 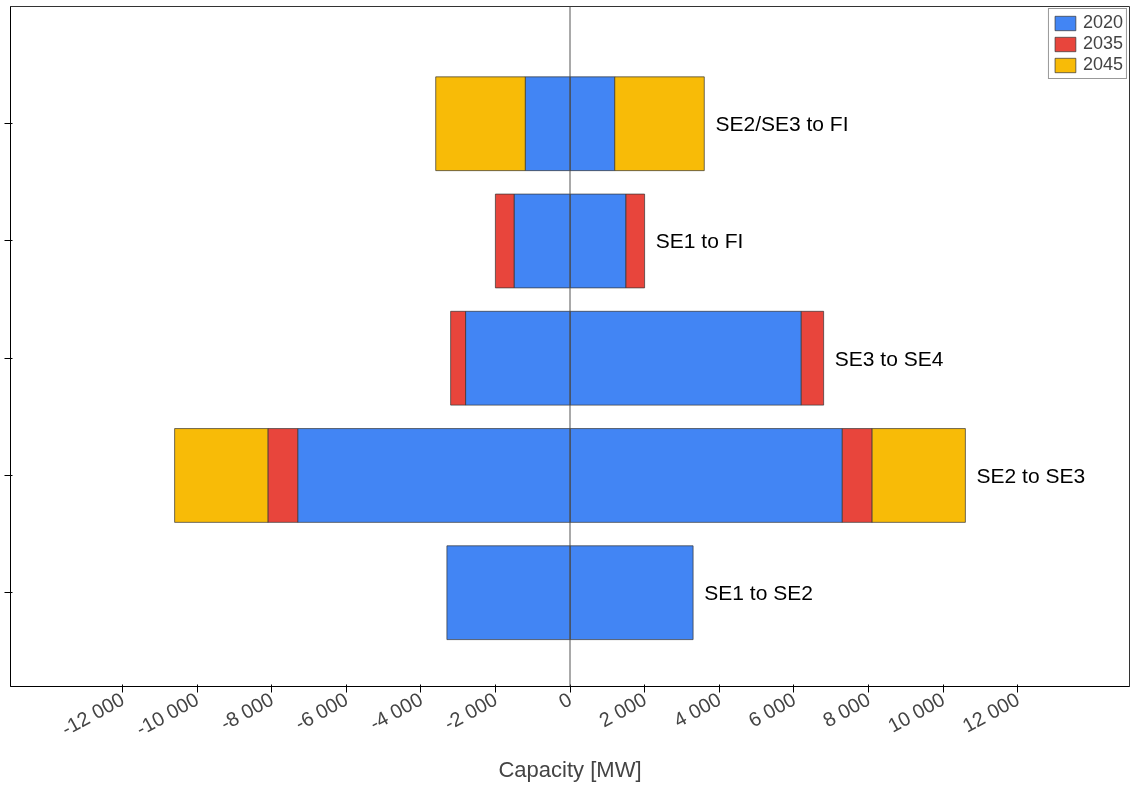 I want to click on x-tick-label: 10 000, so click(x=916, y=712).